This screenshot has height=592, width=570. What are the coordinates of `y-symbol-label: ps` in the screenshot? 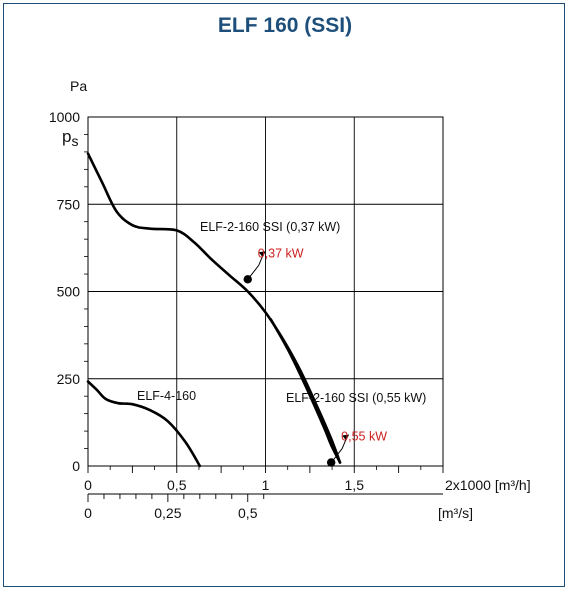 It's located at (70, 138).